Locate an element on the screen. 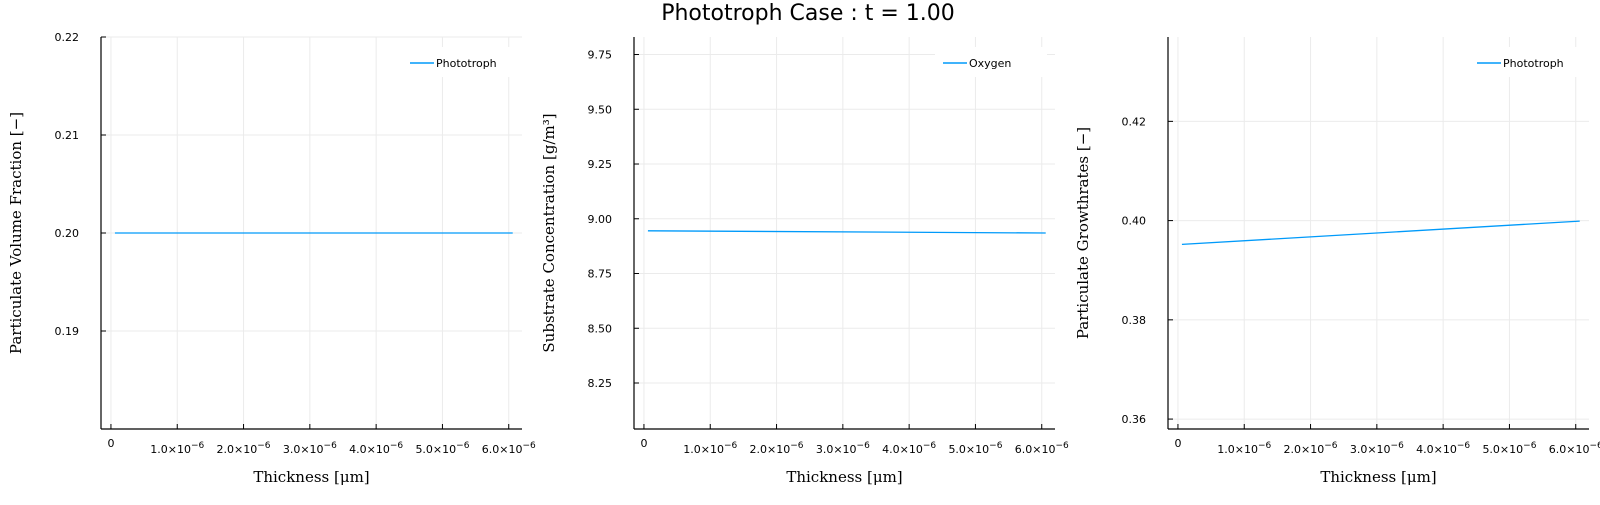 The image size is (1600, 505). y-axis-title: Substrate Concentration [g/m³] is located at coordinates (549, 232).